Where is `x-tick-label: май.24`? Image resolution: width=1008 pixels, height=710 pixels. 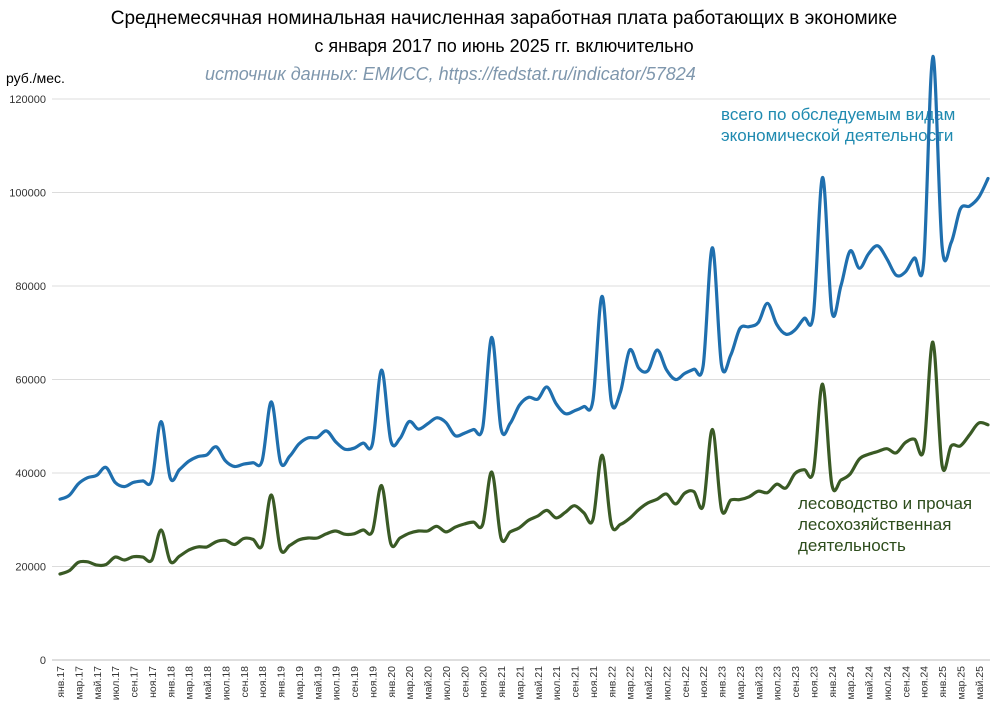
x-tick-label: май.24 is located at coordinates (870, 683).